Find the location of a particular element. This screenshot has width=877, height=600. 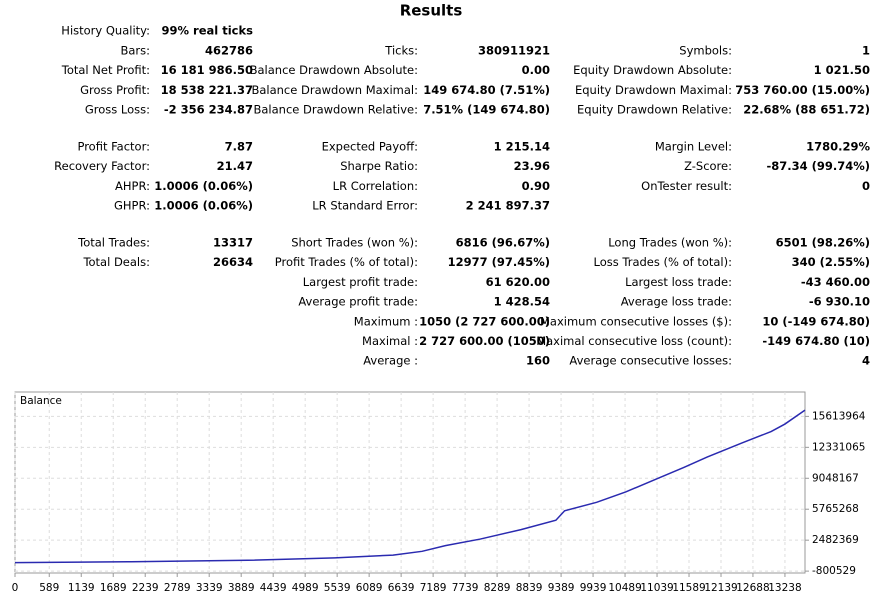

x-tick-label: 0 is located at coordinates (15, 588).